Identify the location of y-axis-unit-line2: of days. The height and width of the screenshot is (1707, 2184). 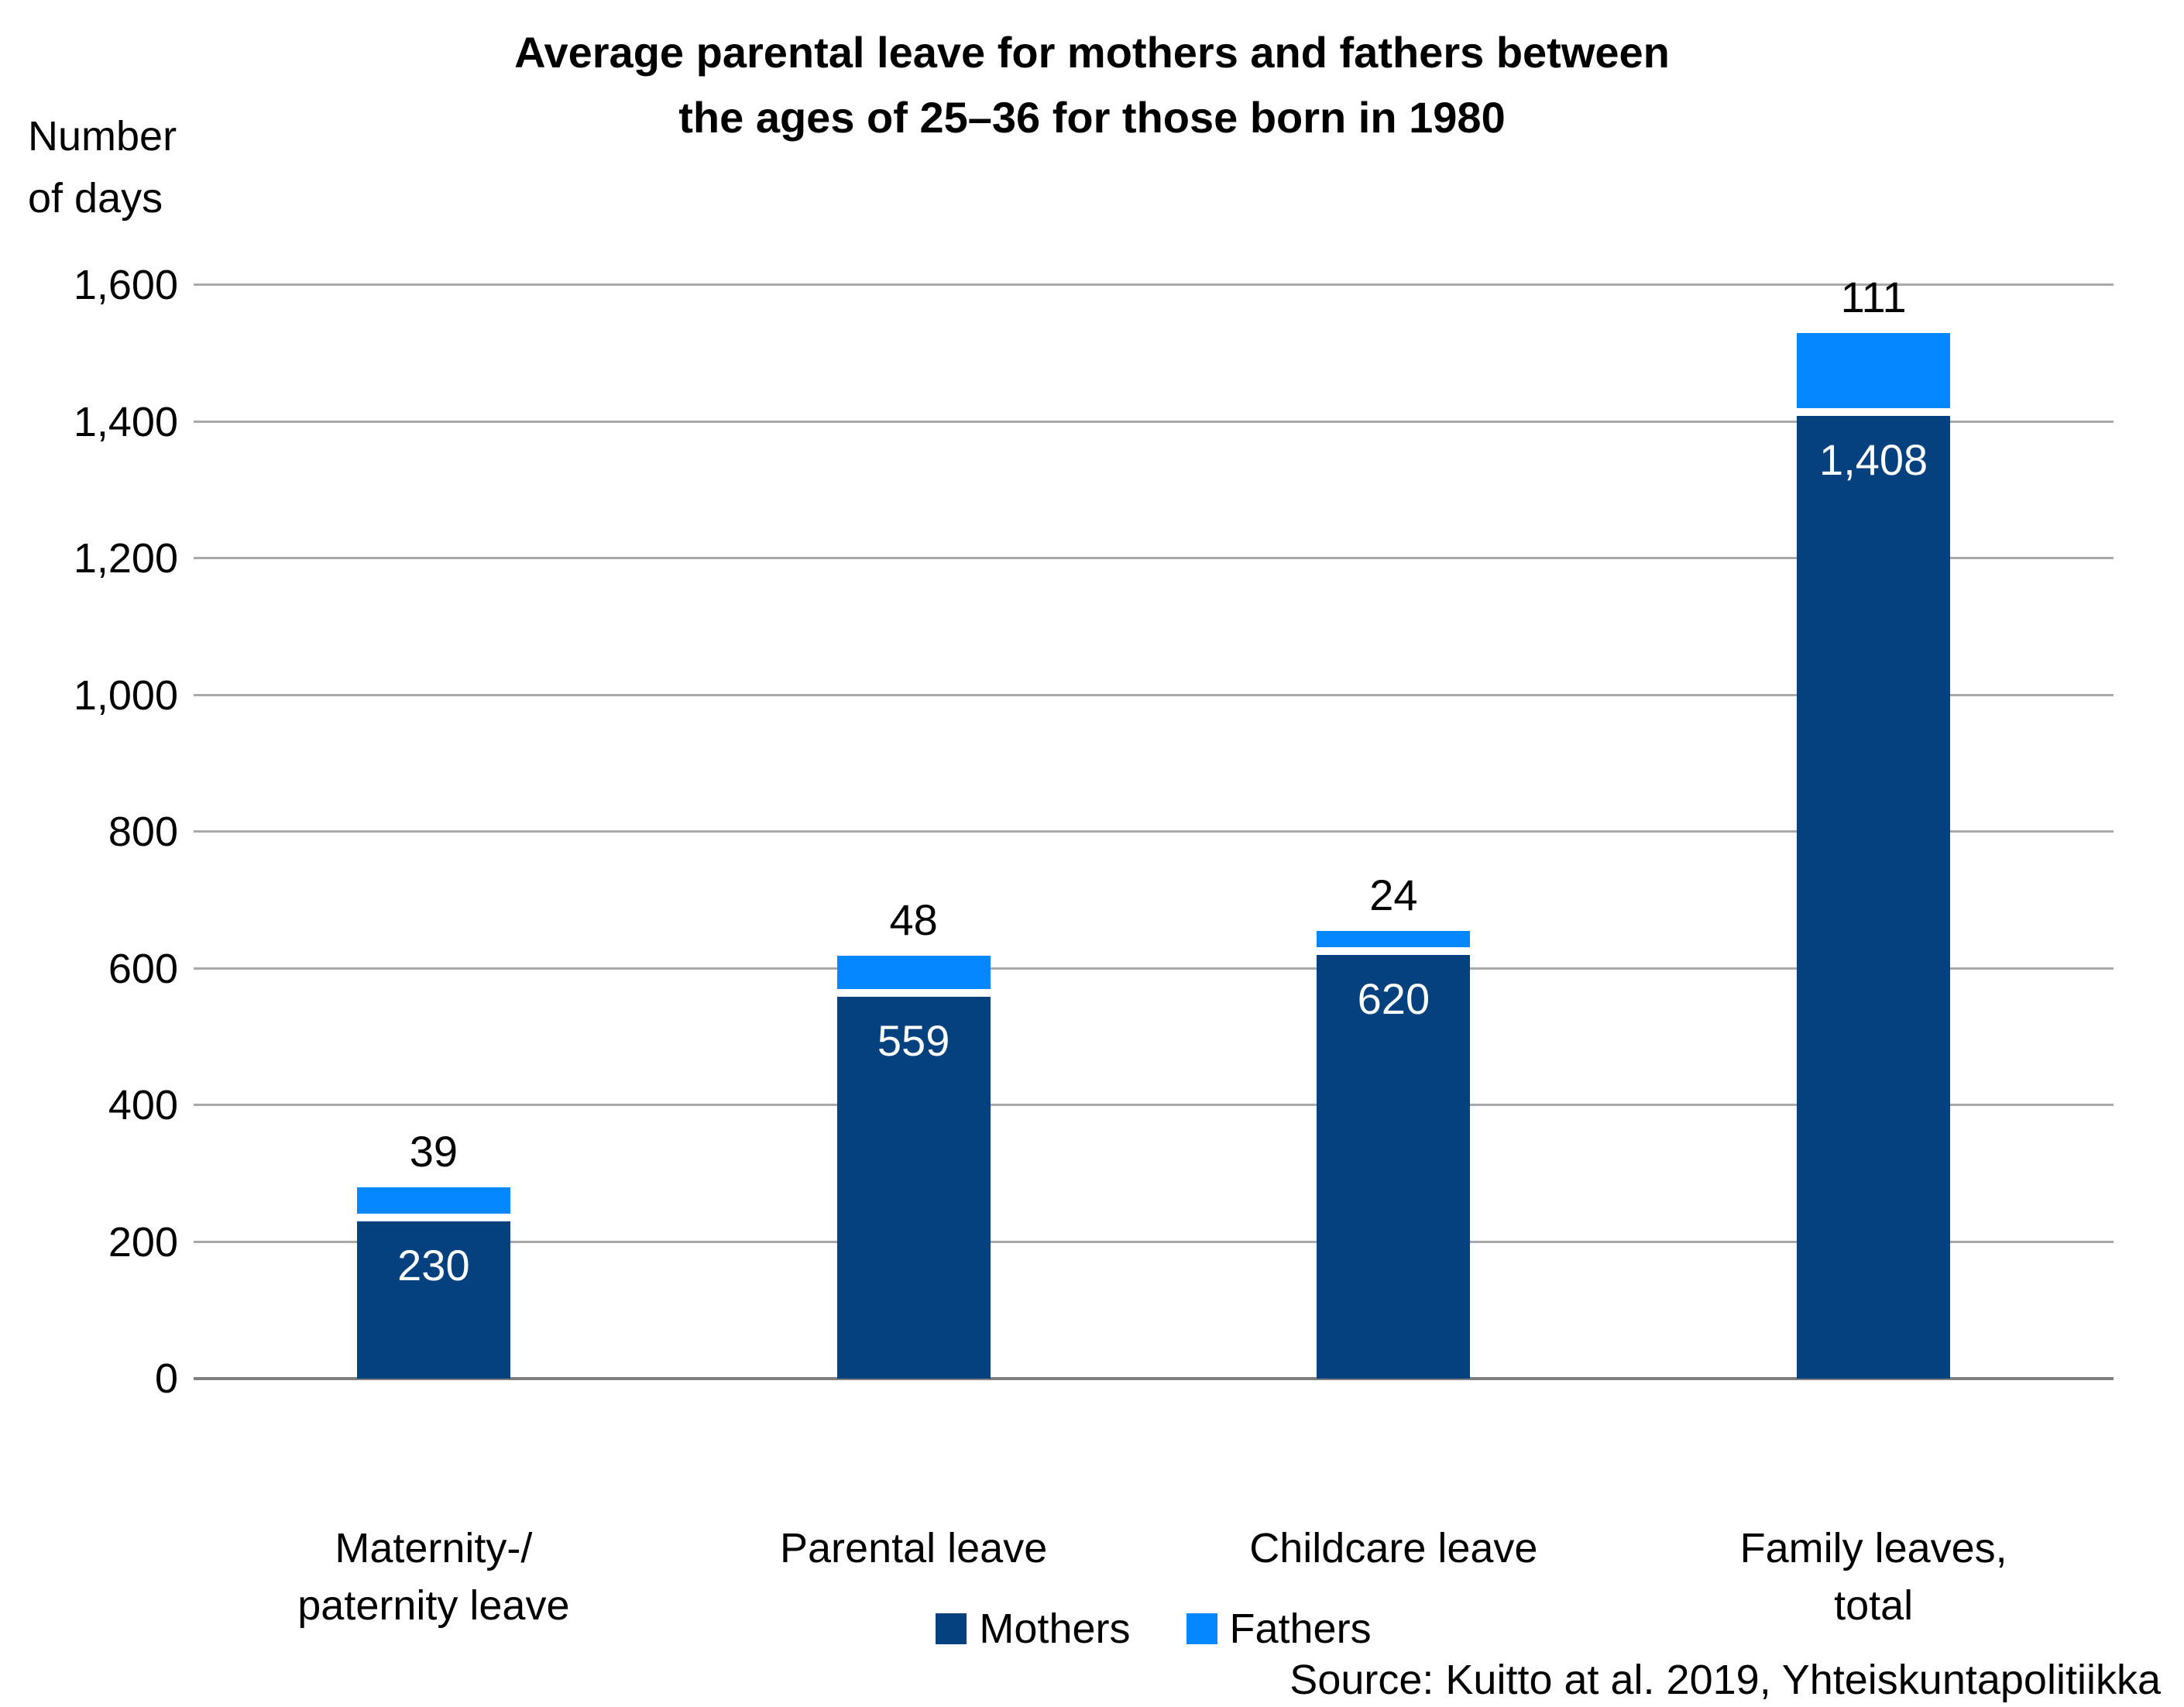
(95, 198).